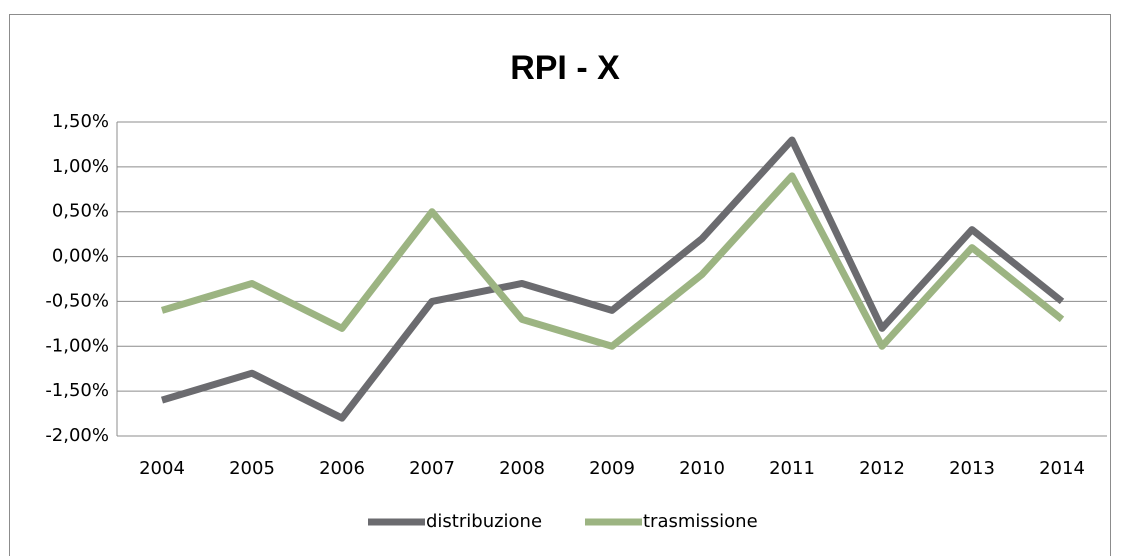  I want to click on legend-label: trasmissione, so click(700, 521).